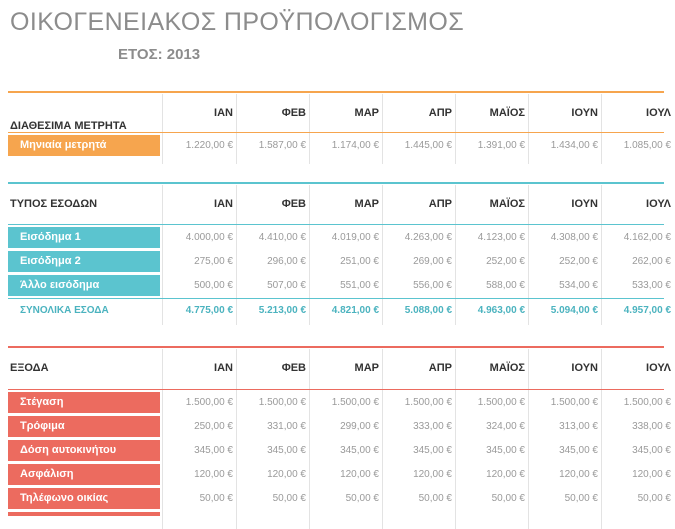 This screenshot has width=675, height=529. What do you see at coordinates (84, 450) in the screenshot?
I see `row-label: Δόση αυτοκινήτου` at bounding box center [84, 450].